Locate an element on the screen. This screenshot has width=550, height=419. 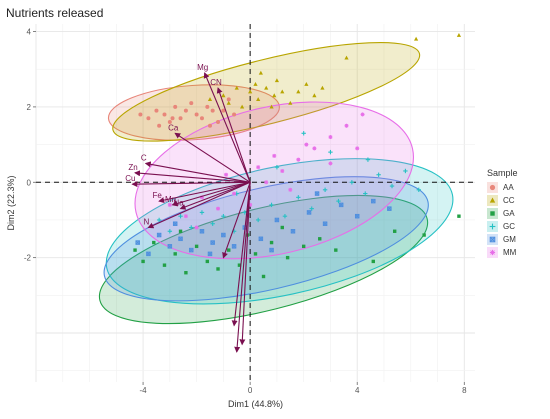
legend-rows: AA CC GA GC GM MM is located at coordinates (502, 220).